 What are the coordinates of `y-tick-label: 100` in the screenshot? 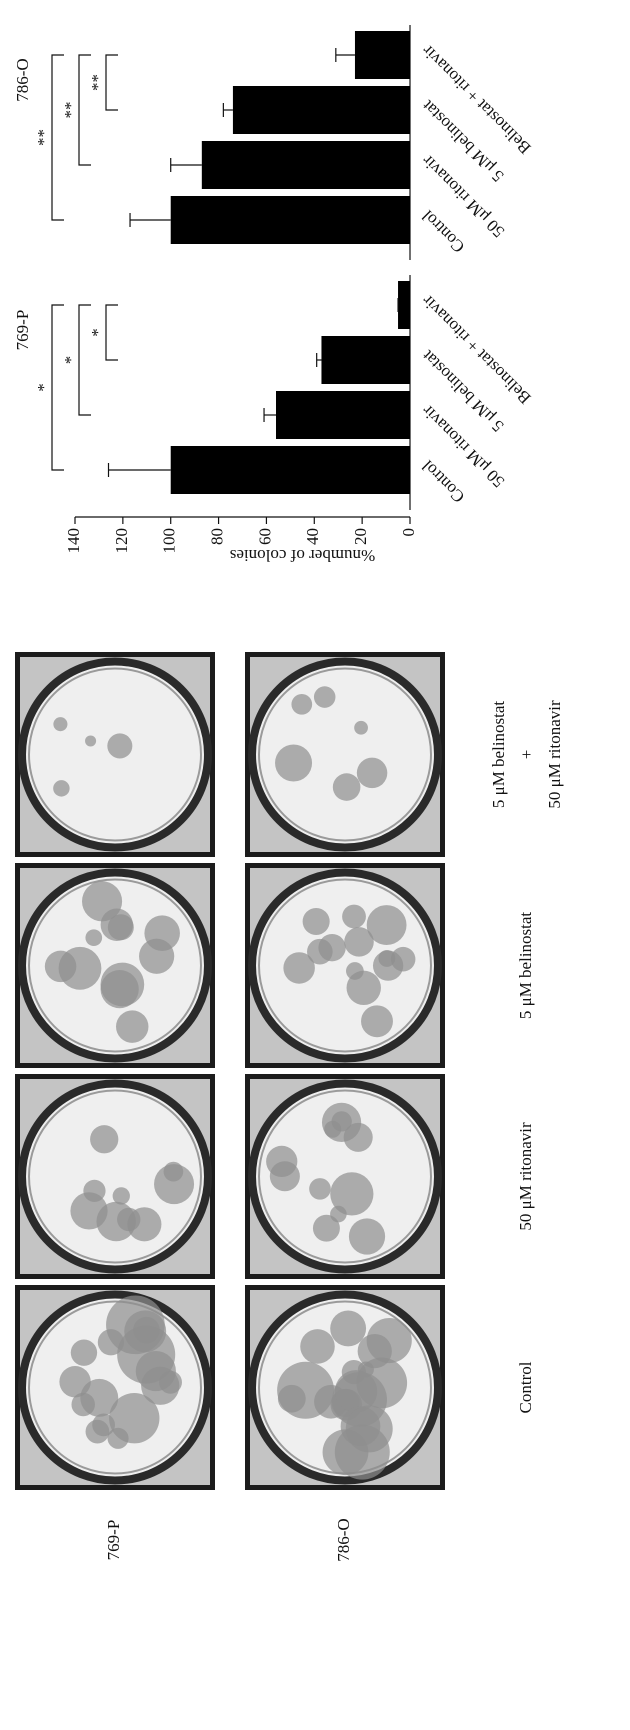 It's located at (169, 541).